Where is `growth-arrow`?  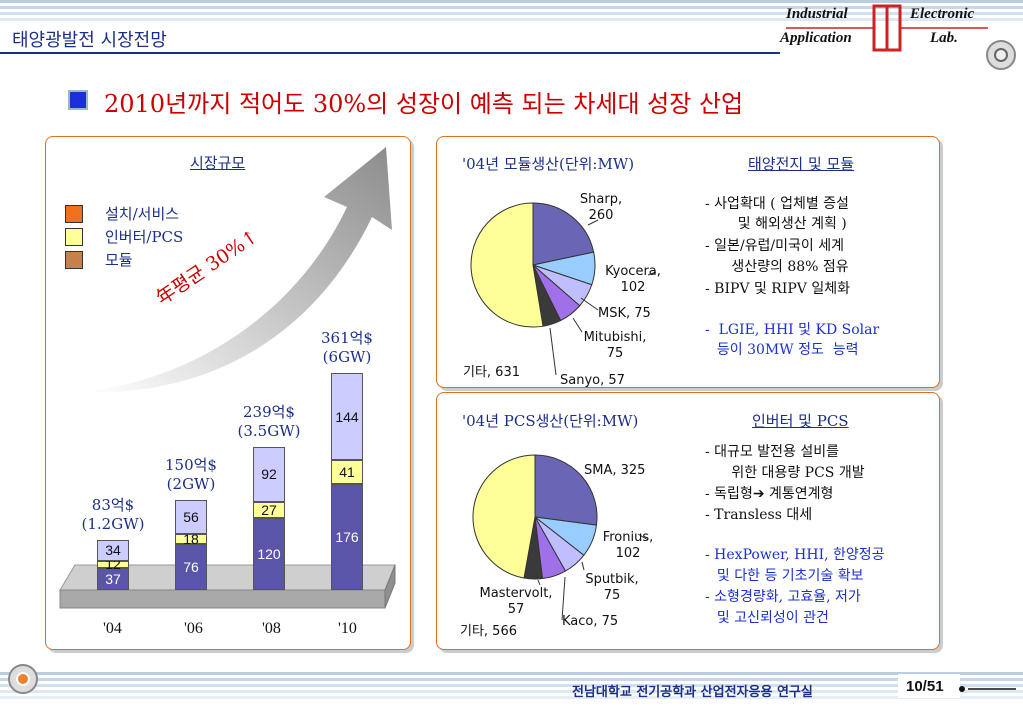 growth-arrow is located at coordinates (237, 270).